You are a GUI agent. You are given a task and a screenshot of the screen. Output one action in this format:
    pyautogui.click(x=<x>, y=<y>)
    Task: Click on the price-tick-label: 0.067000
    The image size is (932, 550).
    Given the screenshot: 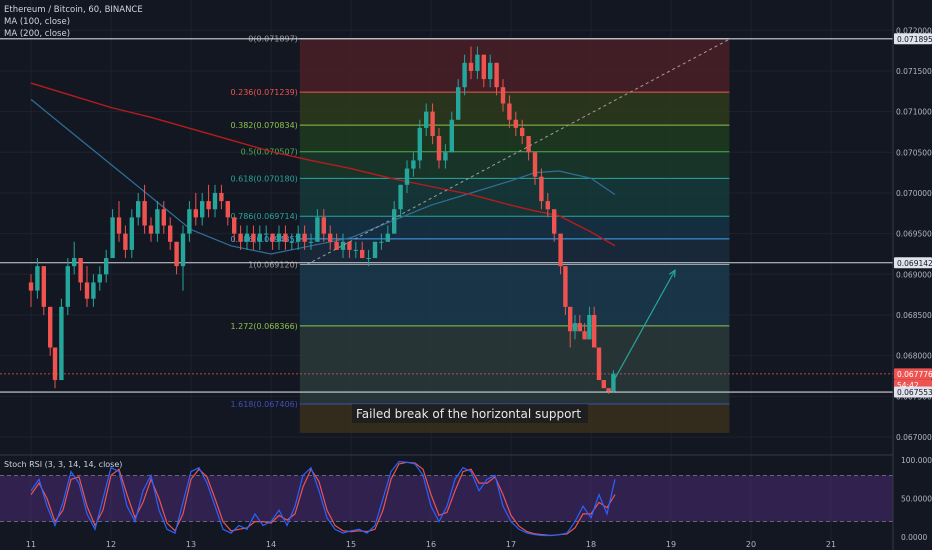 What is the action you would take?
    pyautogui.click(x=914, y=437)
    